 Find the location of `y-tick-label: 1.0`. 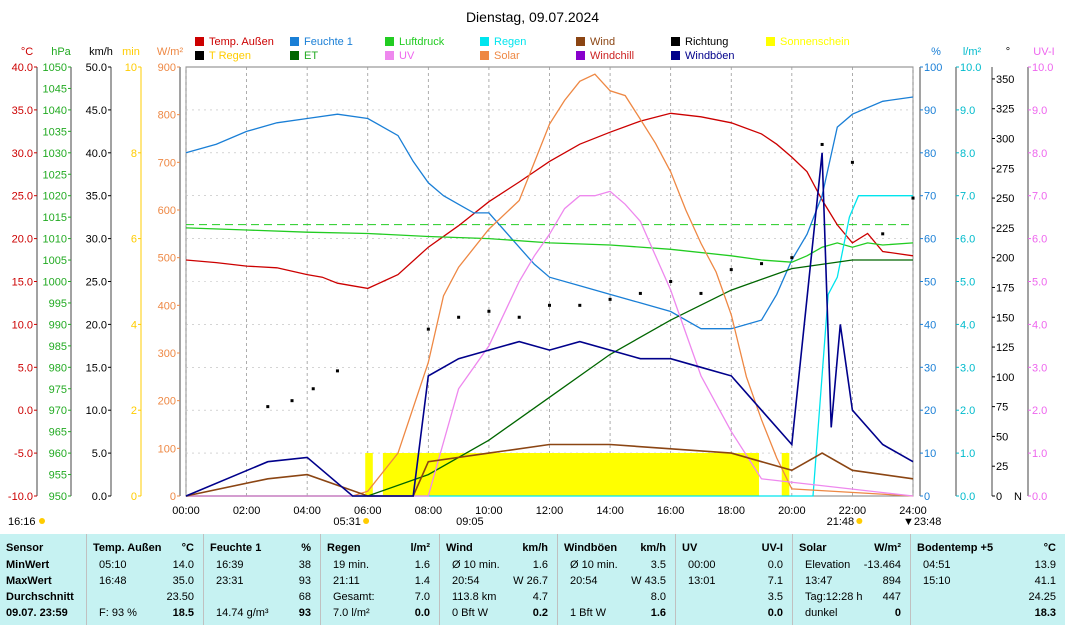

y-tick-label: 1.0 is located at coordinates (967, 454).